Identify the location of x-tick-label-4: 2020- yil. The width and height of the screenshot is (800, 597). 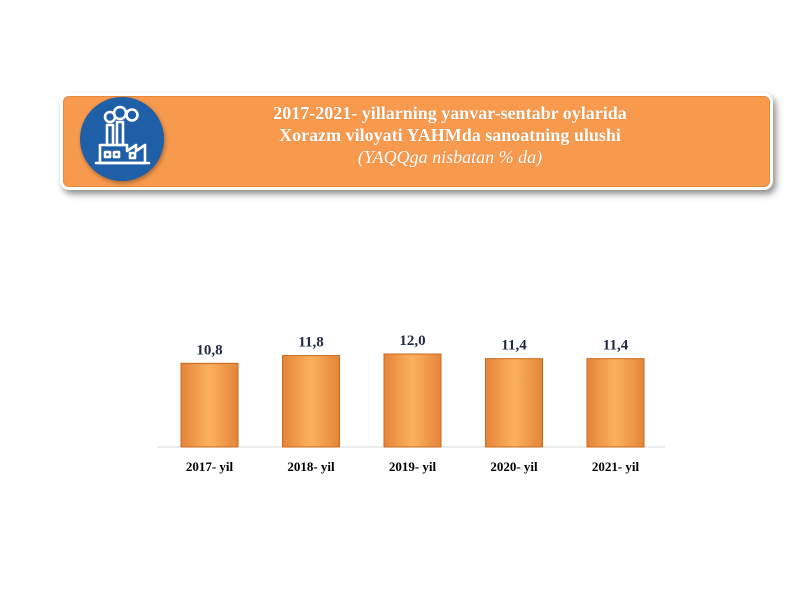
(514, 466).